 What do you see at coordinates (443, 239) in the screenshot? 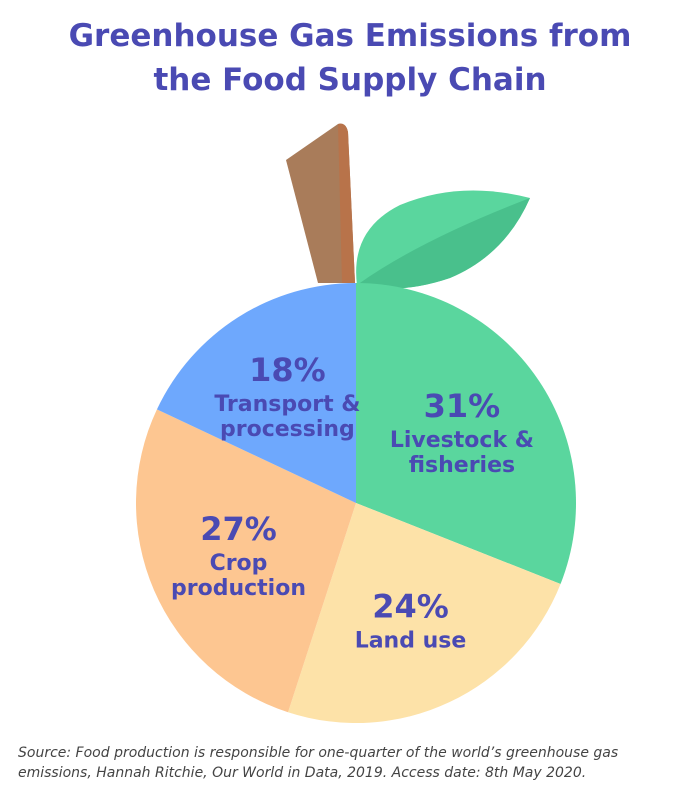
I see `apple-leaf-icon` at bounding box center [443, 239].